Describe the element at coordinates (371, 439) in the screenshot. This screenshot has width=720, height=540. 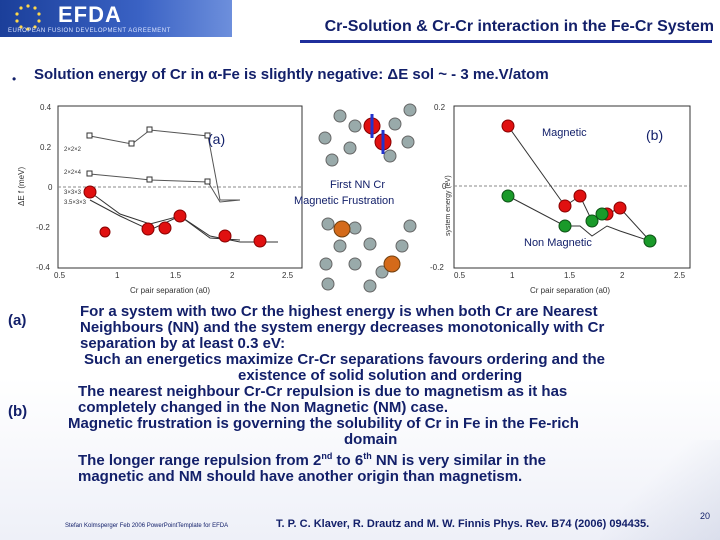
I see `body-line: domain` at that location.